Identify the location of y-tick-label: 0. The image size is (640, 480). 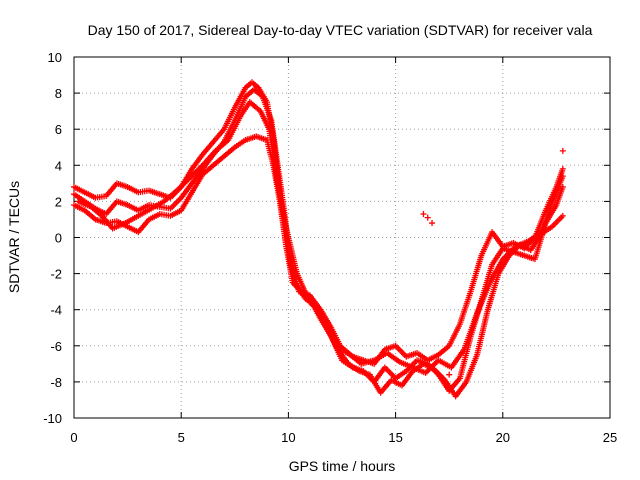
(58, 238).